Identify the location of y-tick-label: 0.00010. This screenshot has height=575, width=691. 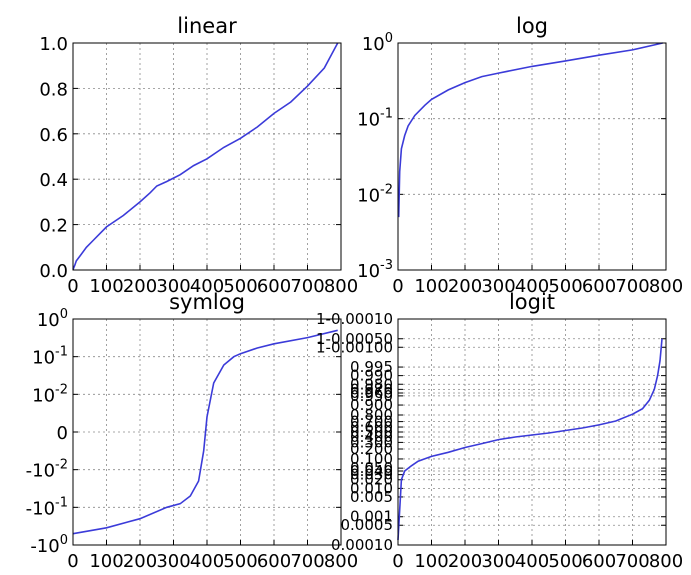
(362, 545).